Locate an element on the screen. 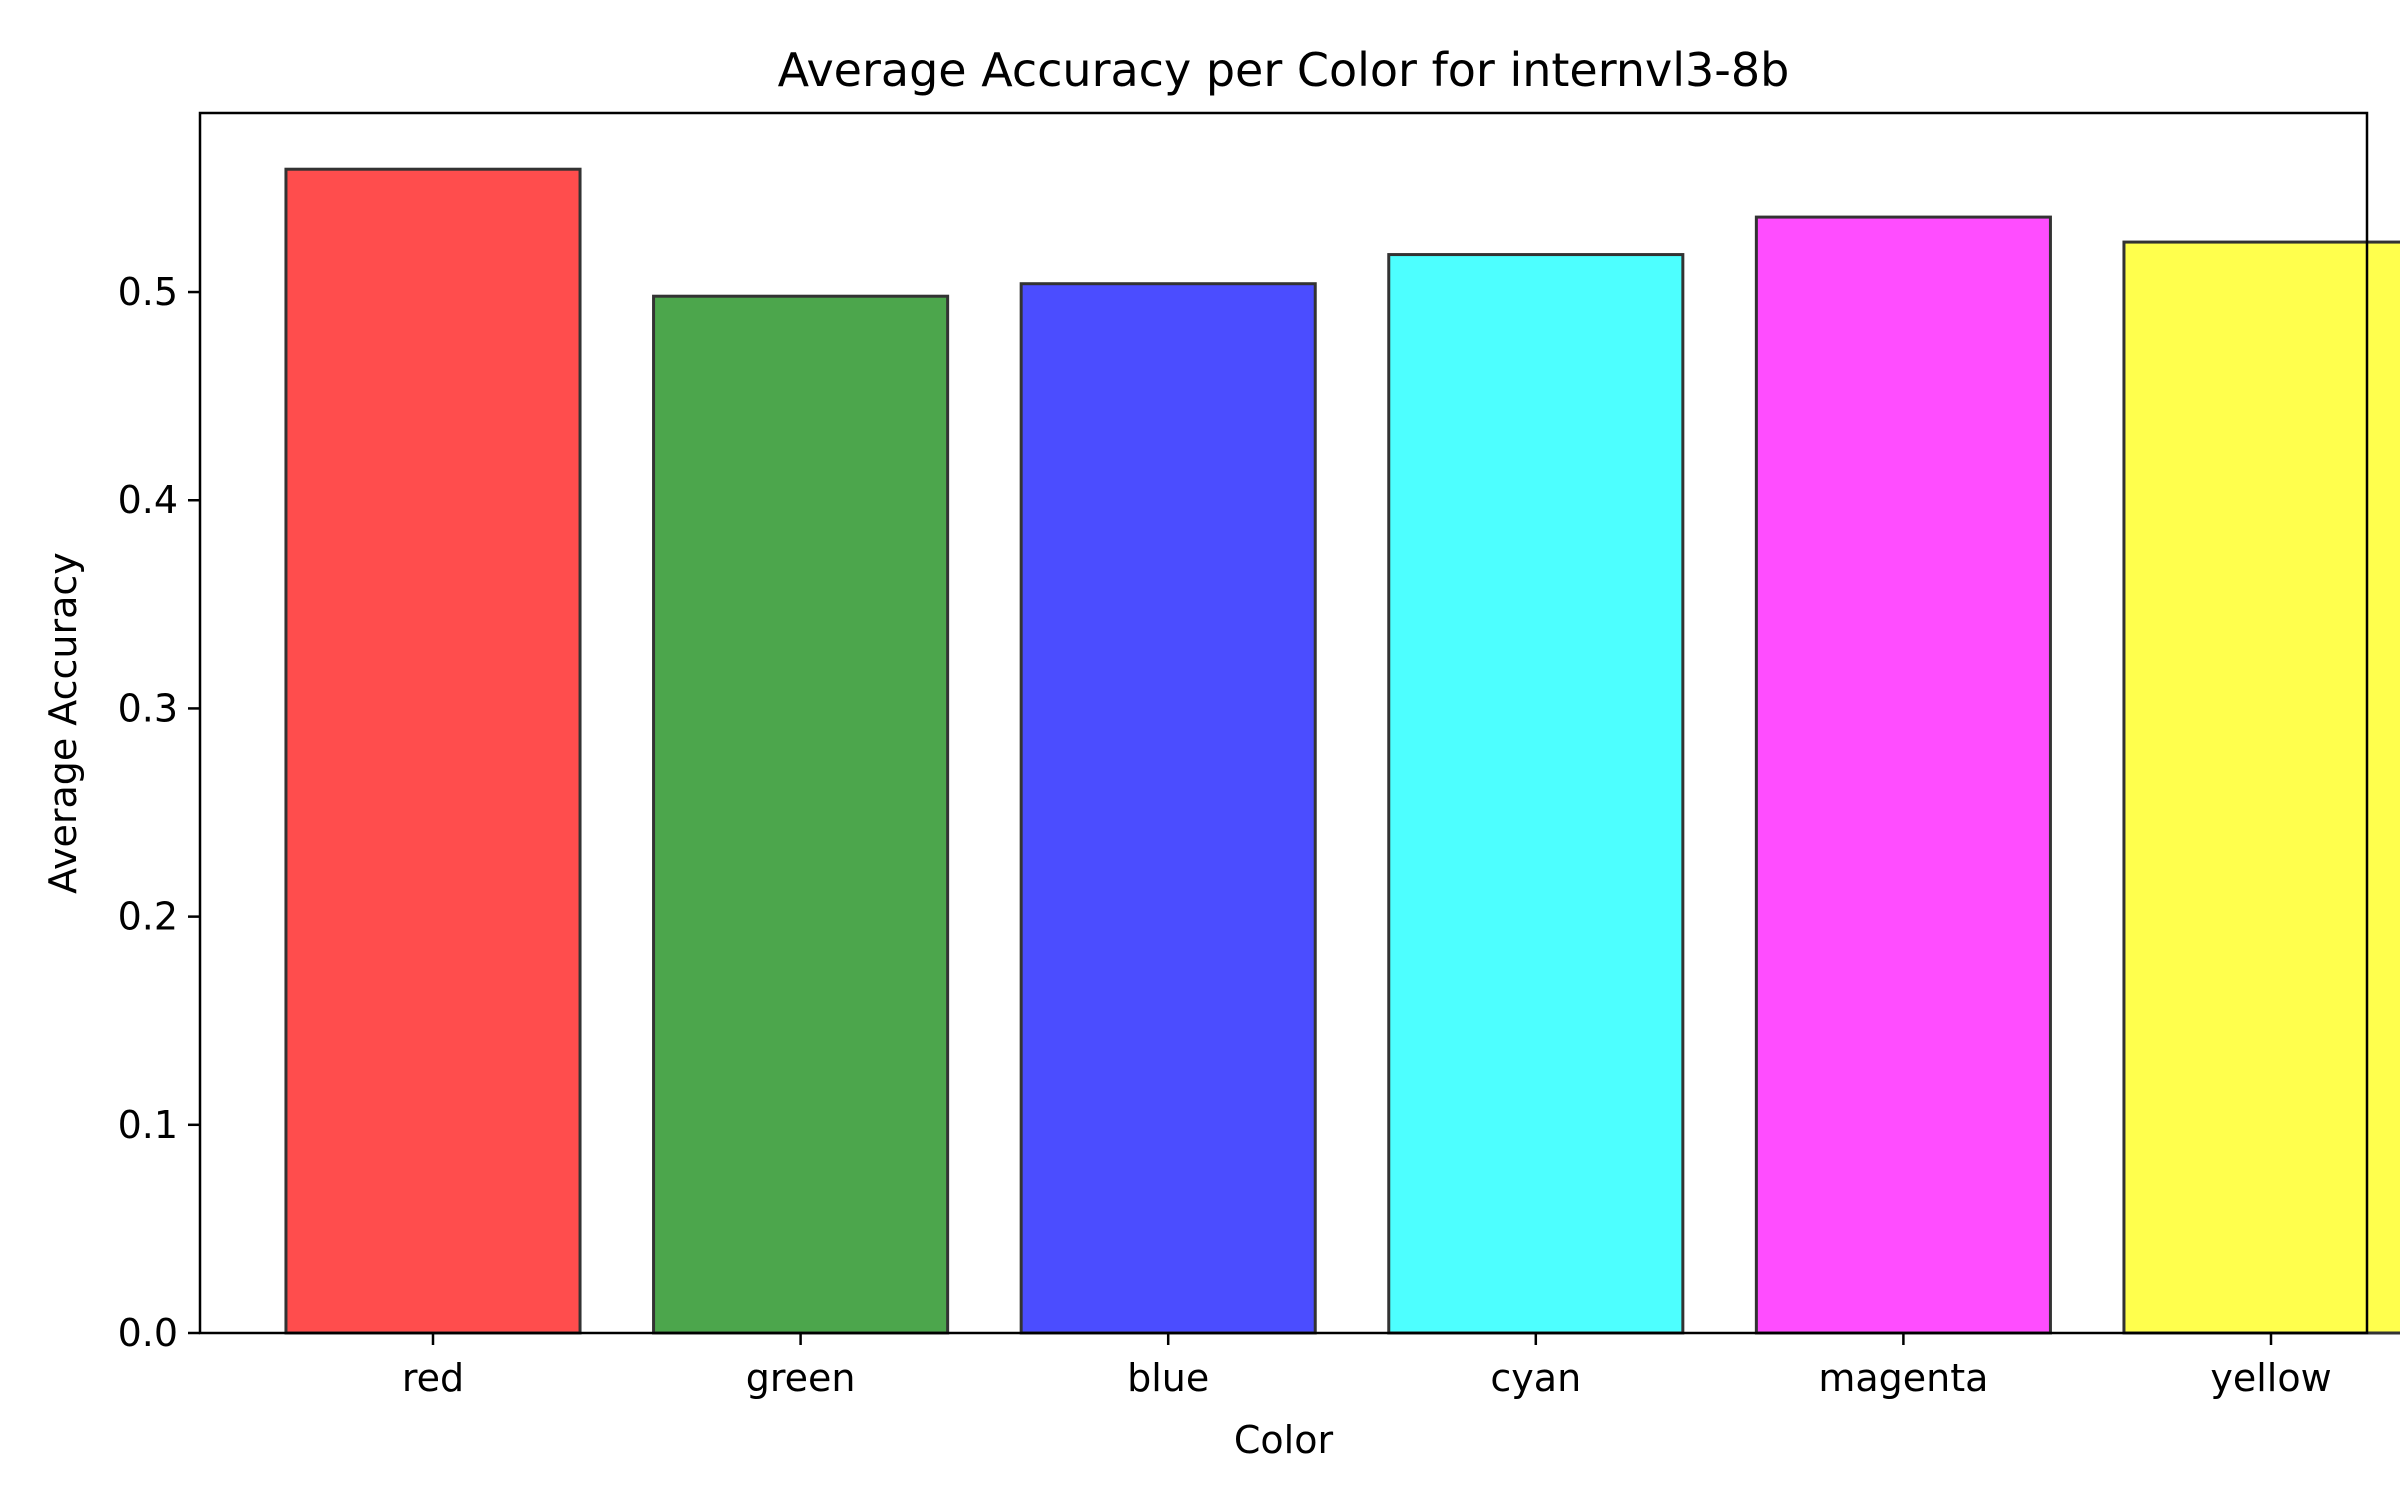 The width and height of the screenshot is (2400, 1500). y-tick-label: 0.5 is located at coordinates (148, 292).